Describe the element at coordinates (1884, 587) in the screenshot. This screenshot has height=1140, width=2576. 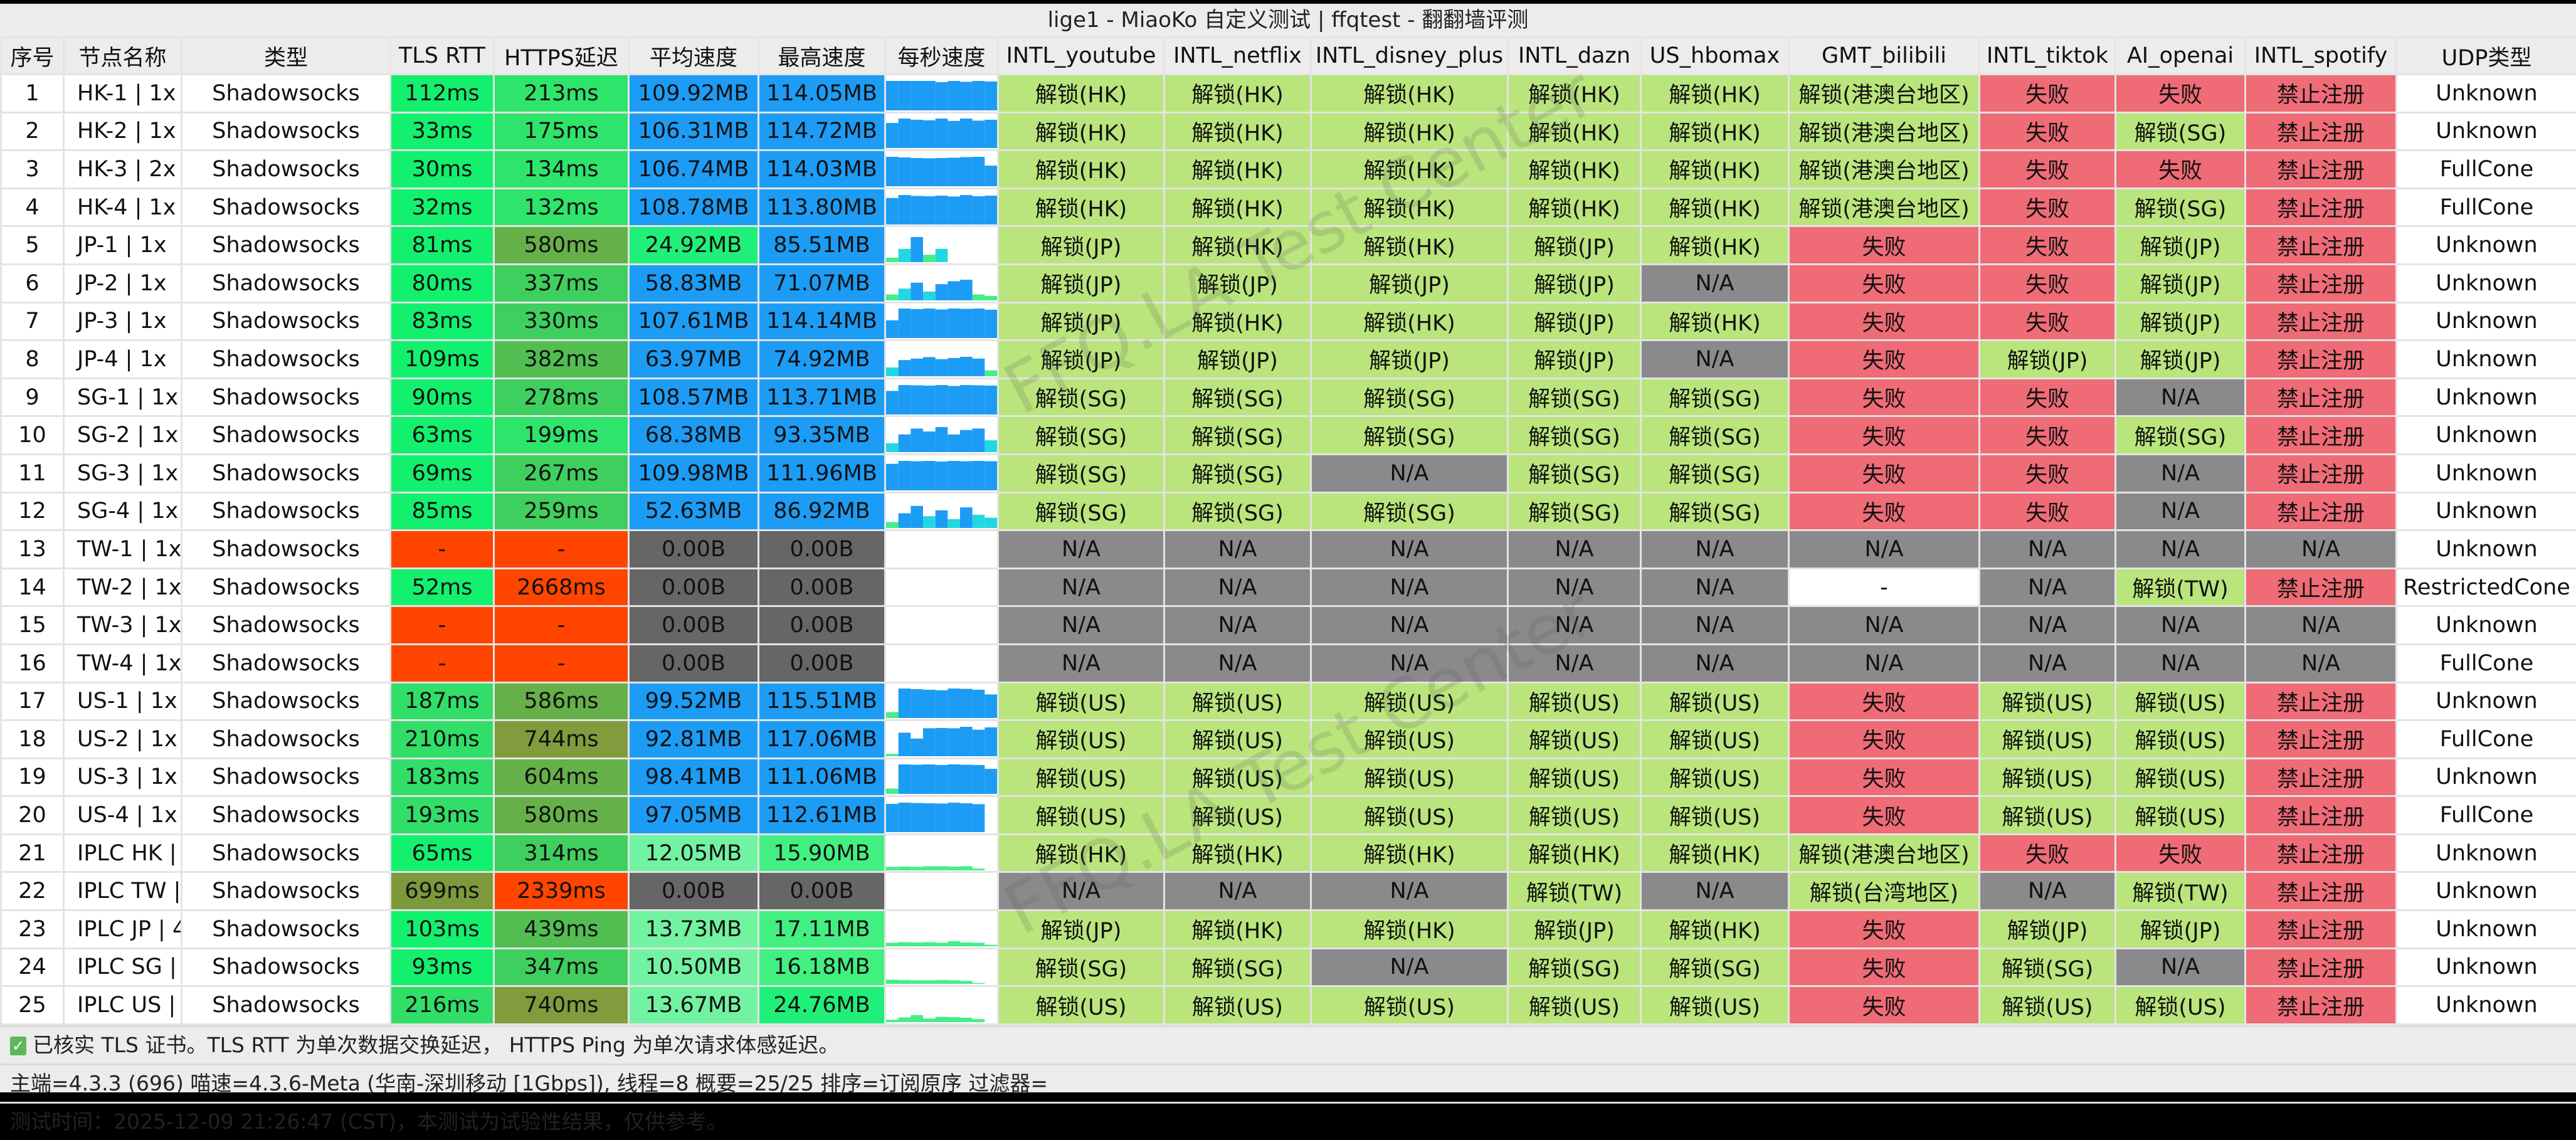
I see `bilibili-cell: -` at that location.